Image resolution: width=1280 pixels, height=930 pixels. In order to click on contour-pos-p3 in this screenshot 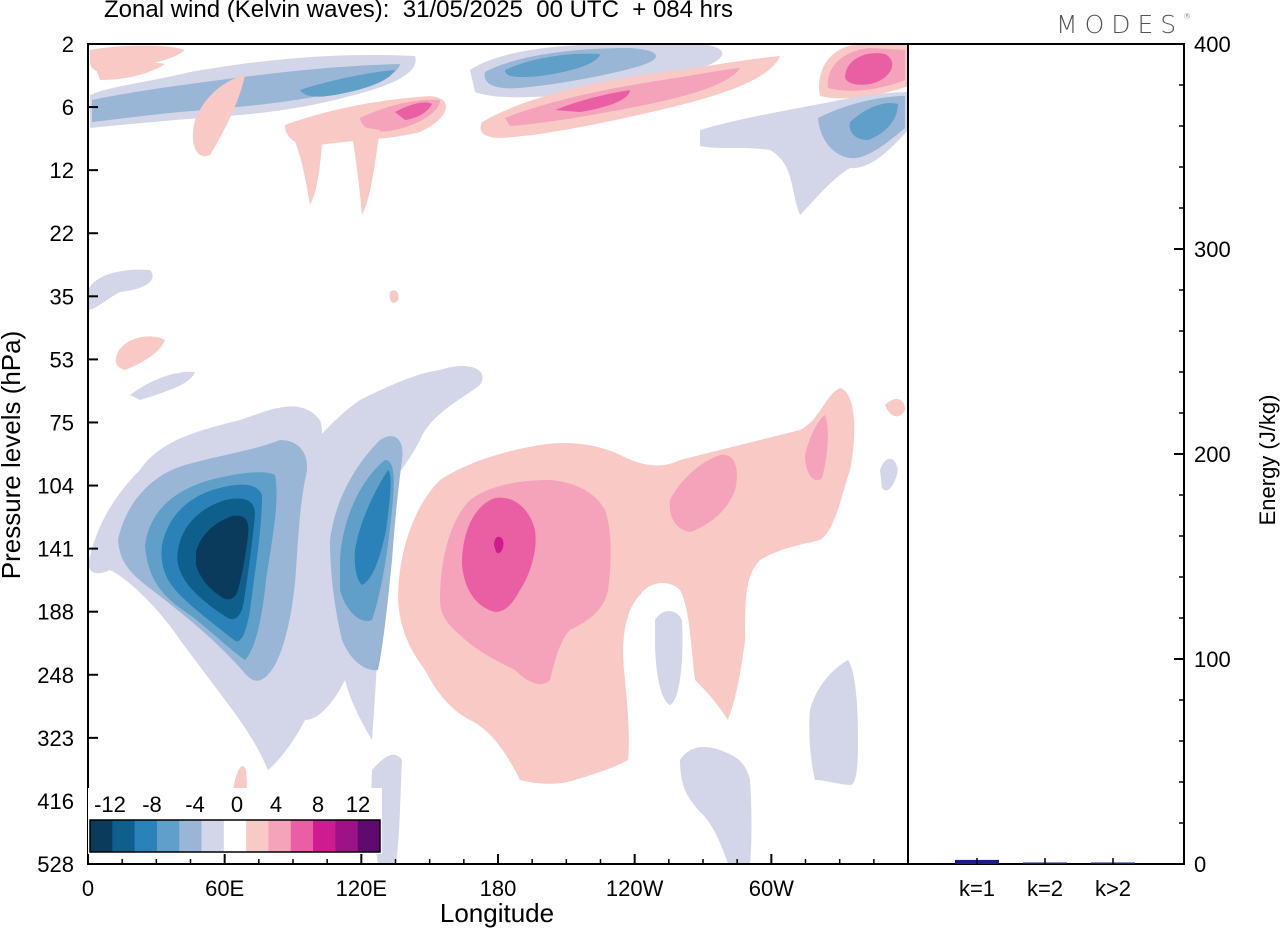, I will do `click(499, 554)`.